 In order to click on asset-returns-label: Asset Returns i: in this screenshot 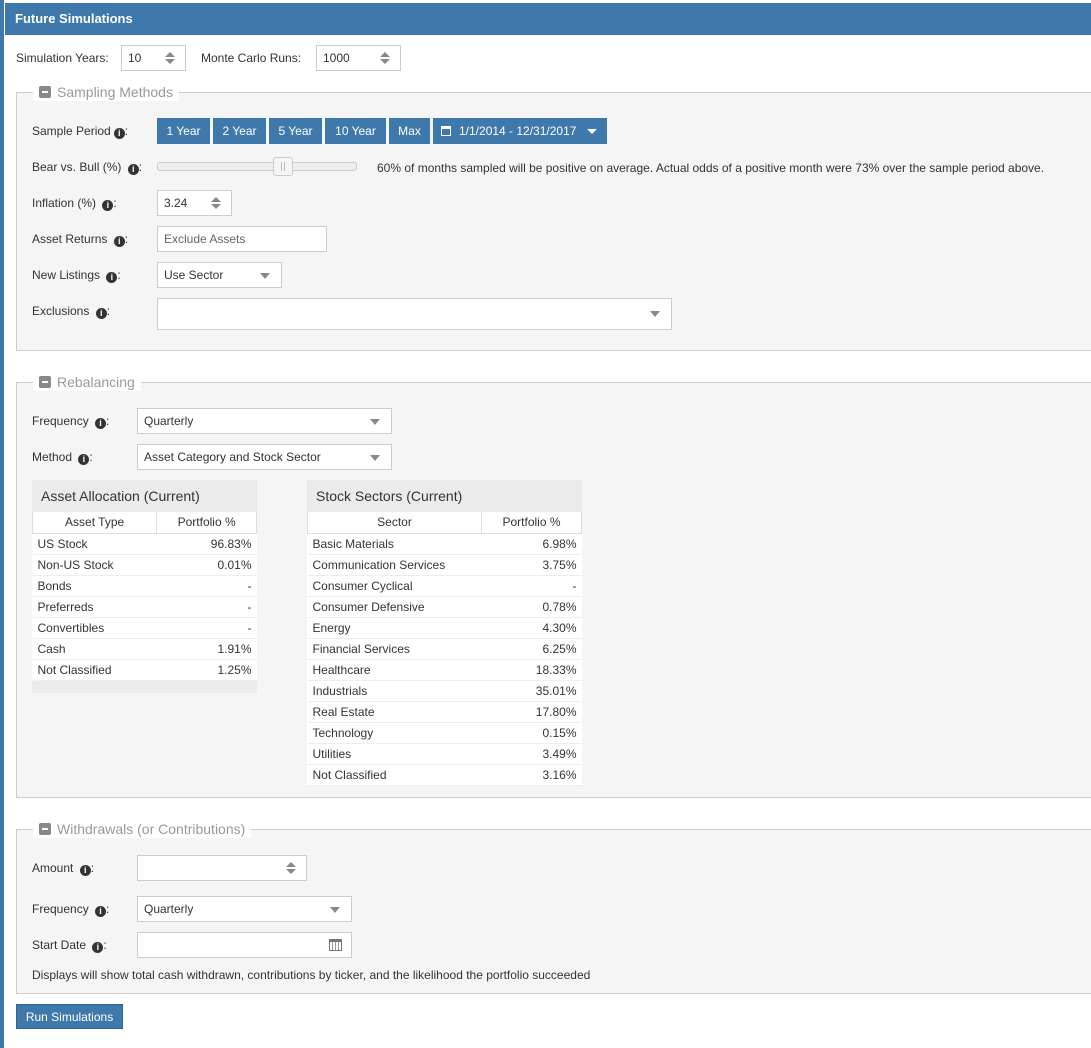, I will do `click(80, 239)`.